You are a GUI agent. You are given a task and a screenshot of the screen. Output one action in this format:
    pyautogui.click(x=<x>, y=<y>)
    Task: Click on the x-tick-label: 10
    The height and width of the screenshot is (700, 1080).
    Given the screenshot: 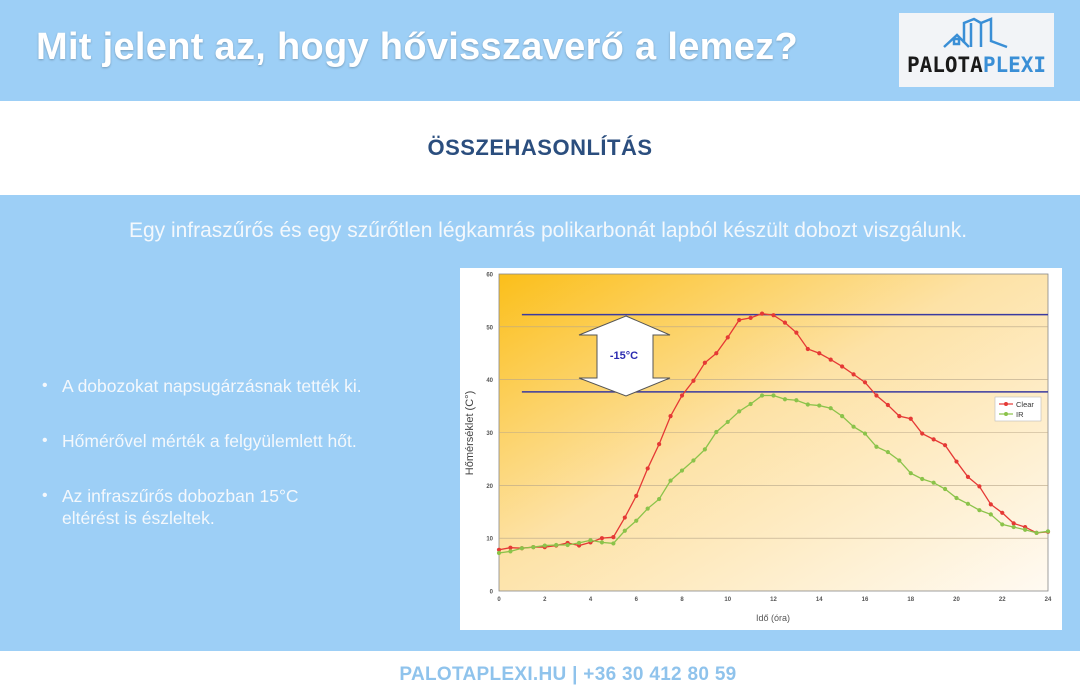 What is the action you would take?
    pyautogui.click(x=727, y=600)
    